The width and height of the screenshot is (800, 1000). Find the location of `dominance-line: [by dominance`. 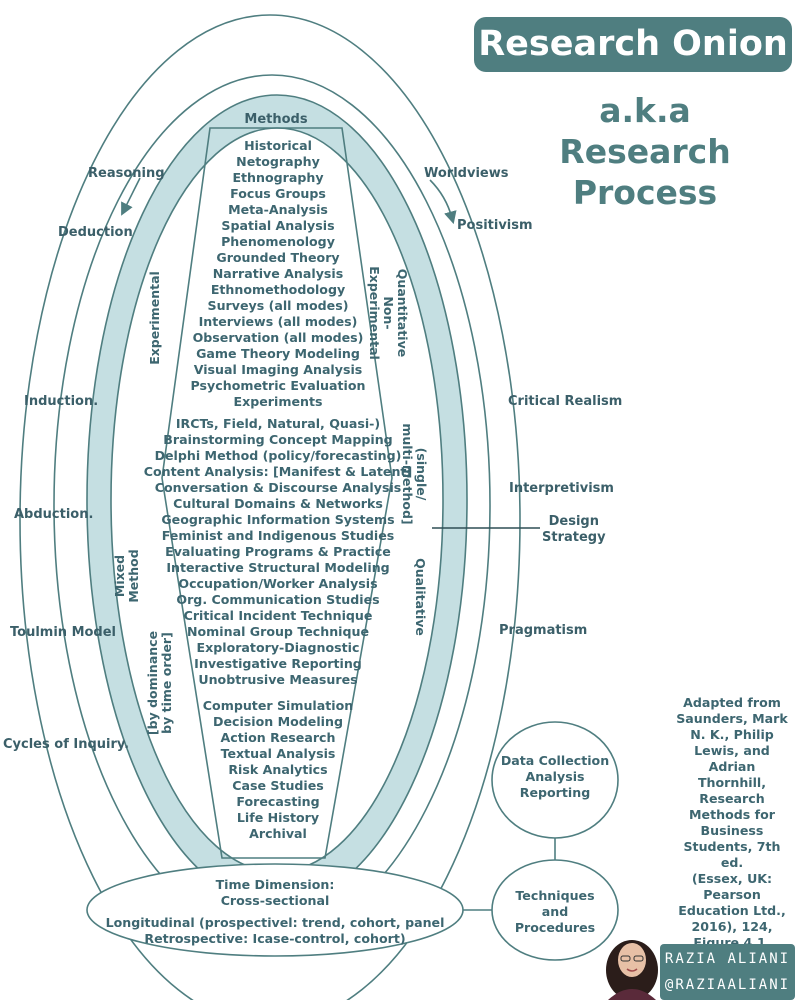

dominance-line: [by dominance is located at coordinates (152, 683).